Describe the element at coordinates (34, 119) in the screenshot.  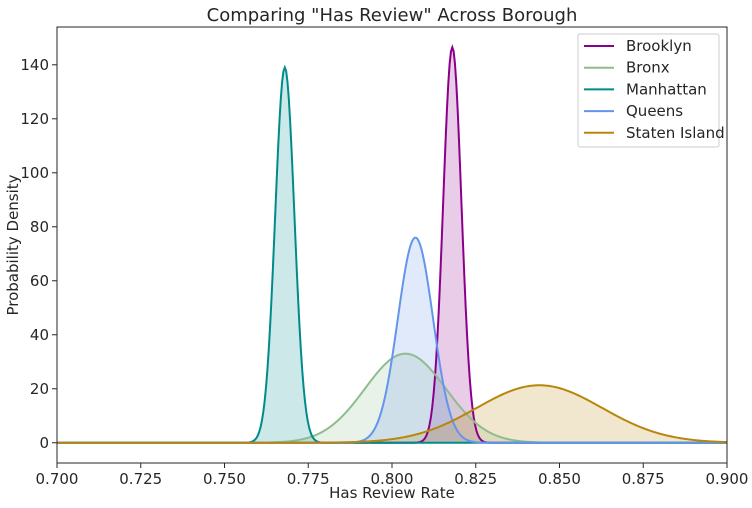
I see `y-tick-label: 120` at that location.